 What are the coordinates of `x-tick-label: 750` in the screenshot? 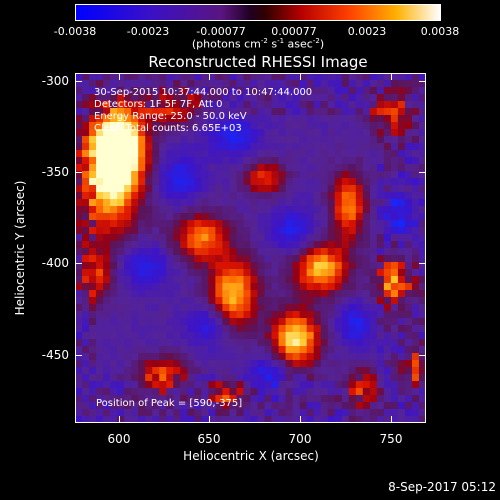 It's located at (391, 439).